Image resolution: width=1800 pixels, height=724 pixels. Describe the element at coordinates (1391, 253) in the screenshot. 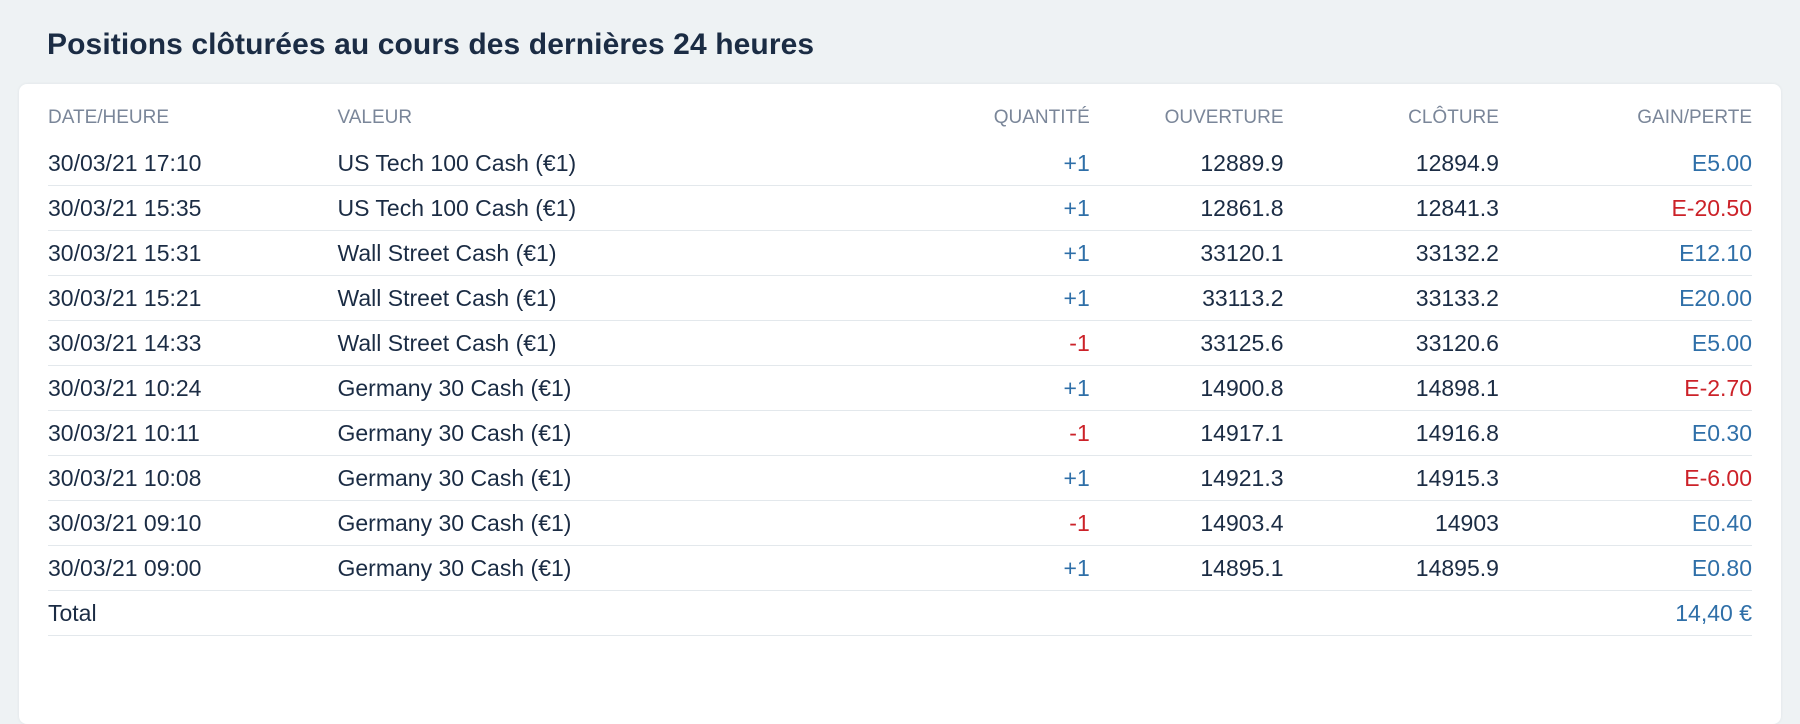

I see `cell-close: 33132.2` at that location.